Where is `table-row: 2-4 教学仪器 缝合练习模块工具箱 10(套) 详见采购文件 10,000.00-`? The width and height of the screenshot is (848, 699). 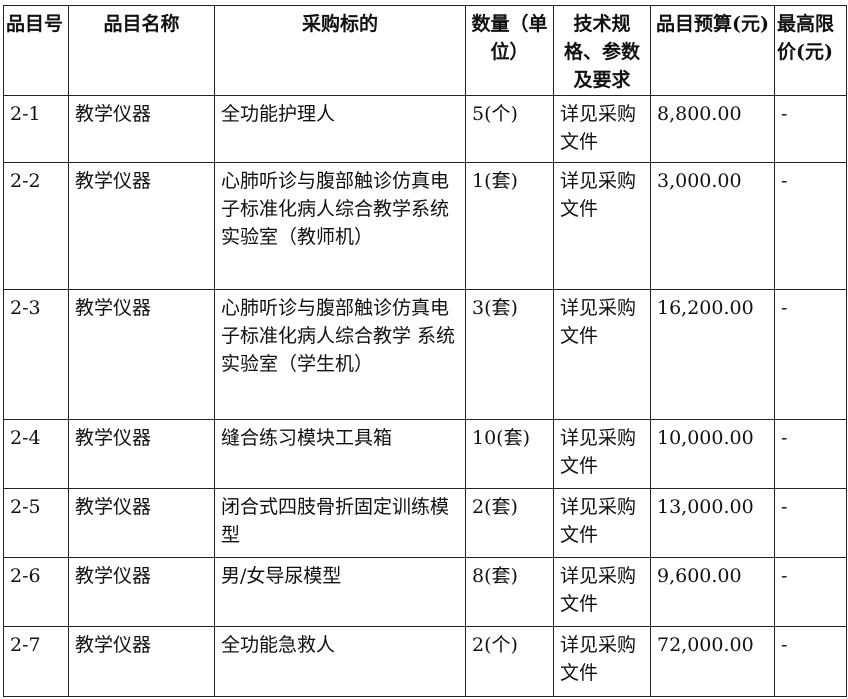
table-row: 2-4 教学仪器 缝合练习模块工具箱 10(套) 详见采购文件 10,000.00- is located at coordinates (425, 454).